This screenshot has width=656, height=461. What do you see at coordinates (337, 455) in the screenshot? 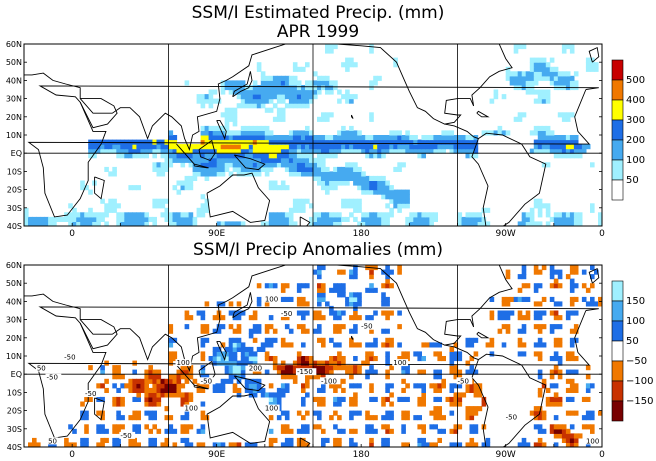
I see `map2-lon-labels: 0 90E 180 90W 0` at bounding box center [337, 455].